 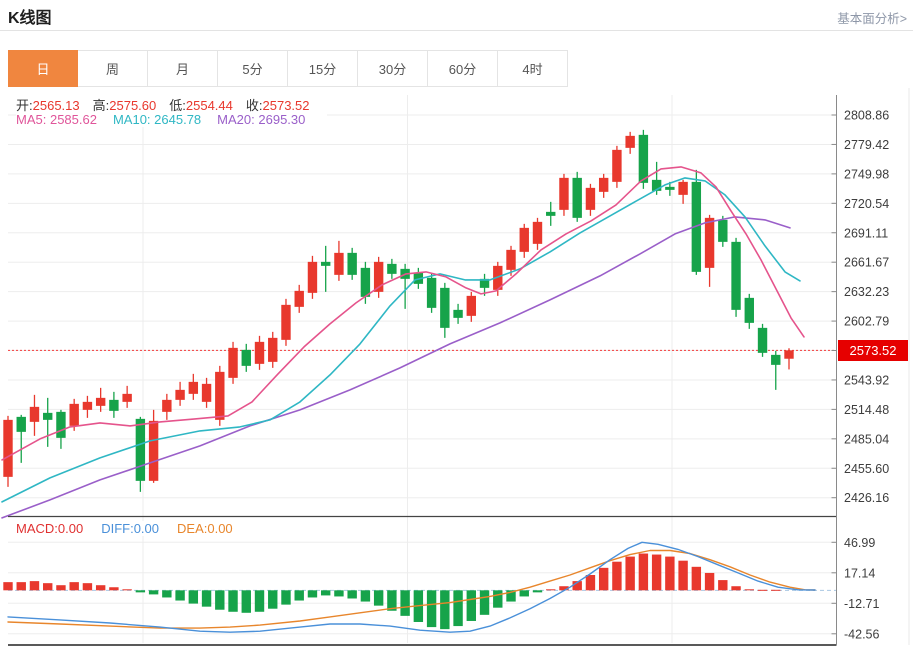 What do you see at coordinates (866, 410) in the screenshot?
I see `price-axis-label: 2514.48` at bounding box center [866, 410].